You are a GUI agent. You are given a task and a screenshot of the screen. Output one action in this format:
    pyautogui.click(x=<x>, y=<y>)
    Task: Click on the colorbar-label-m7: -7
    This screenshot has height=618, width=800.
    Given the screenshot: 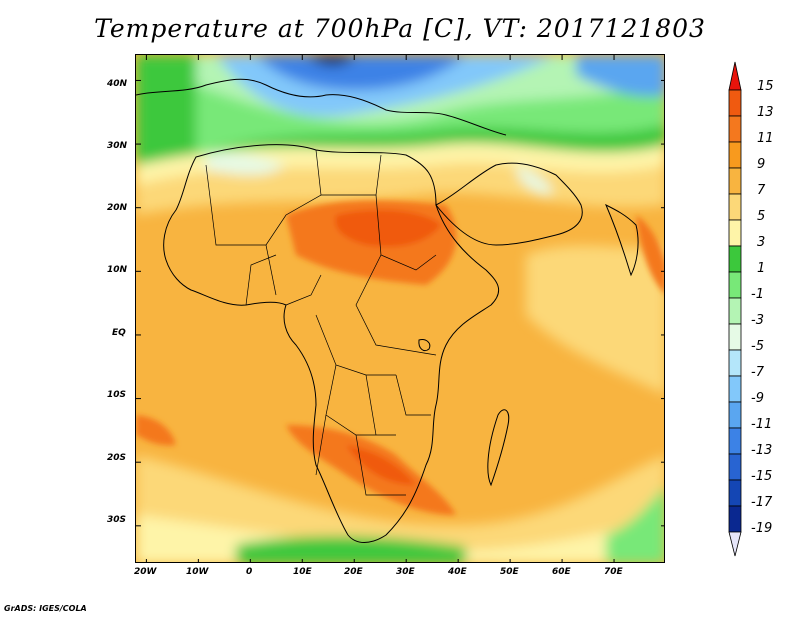 What is the action you would take?
    pyautogui.click(x=757, y=372)
    